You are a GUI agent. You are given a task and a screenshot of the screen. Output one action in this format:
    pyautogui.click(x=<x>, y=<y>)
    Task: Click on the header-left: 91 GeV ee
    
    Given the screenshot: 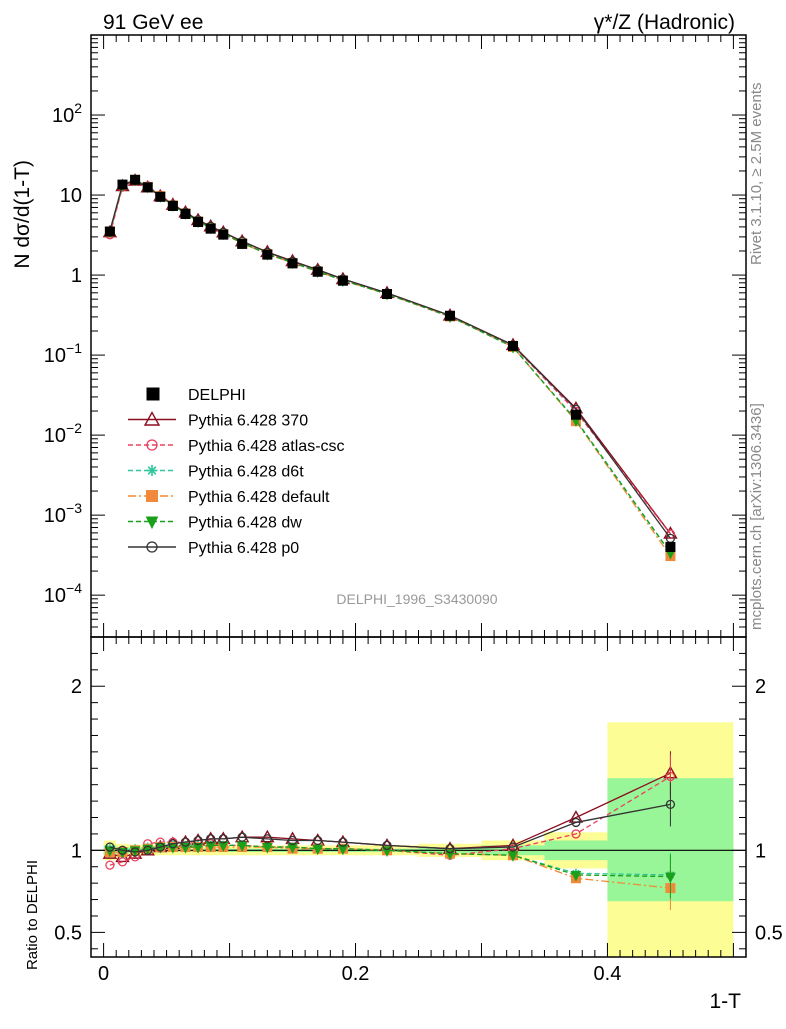 What is the action you would take?
    pyautogui.click(x=153, y=22)
    